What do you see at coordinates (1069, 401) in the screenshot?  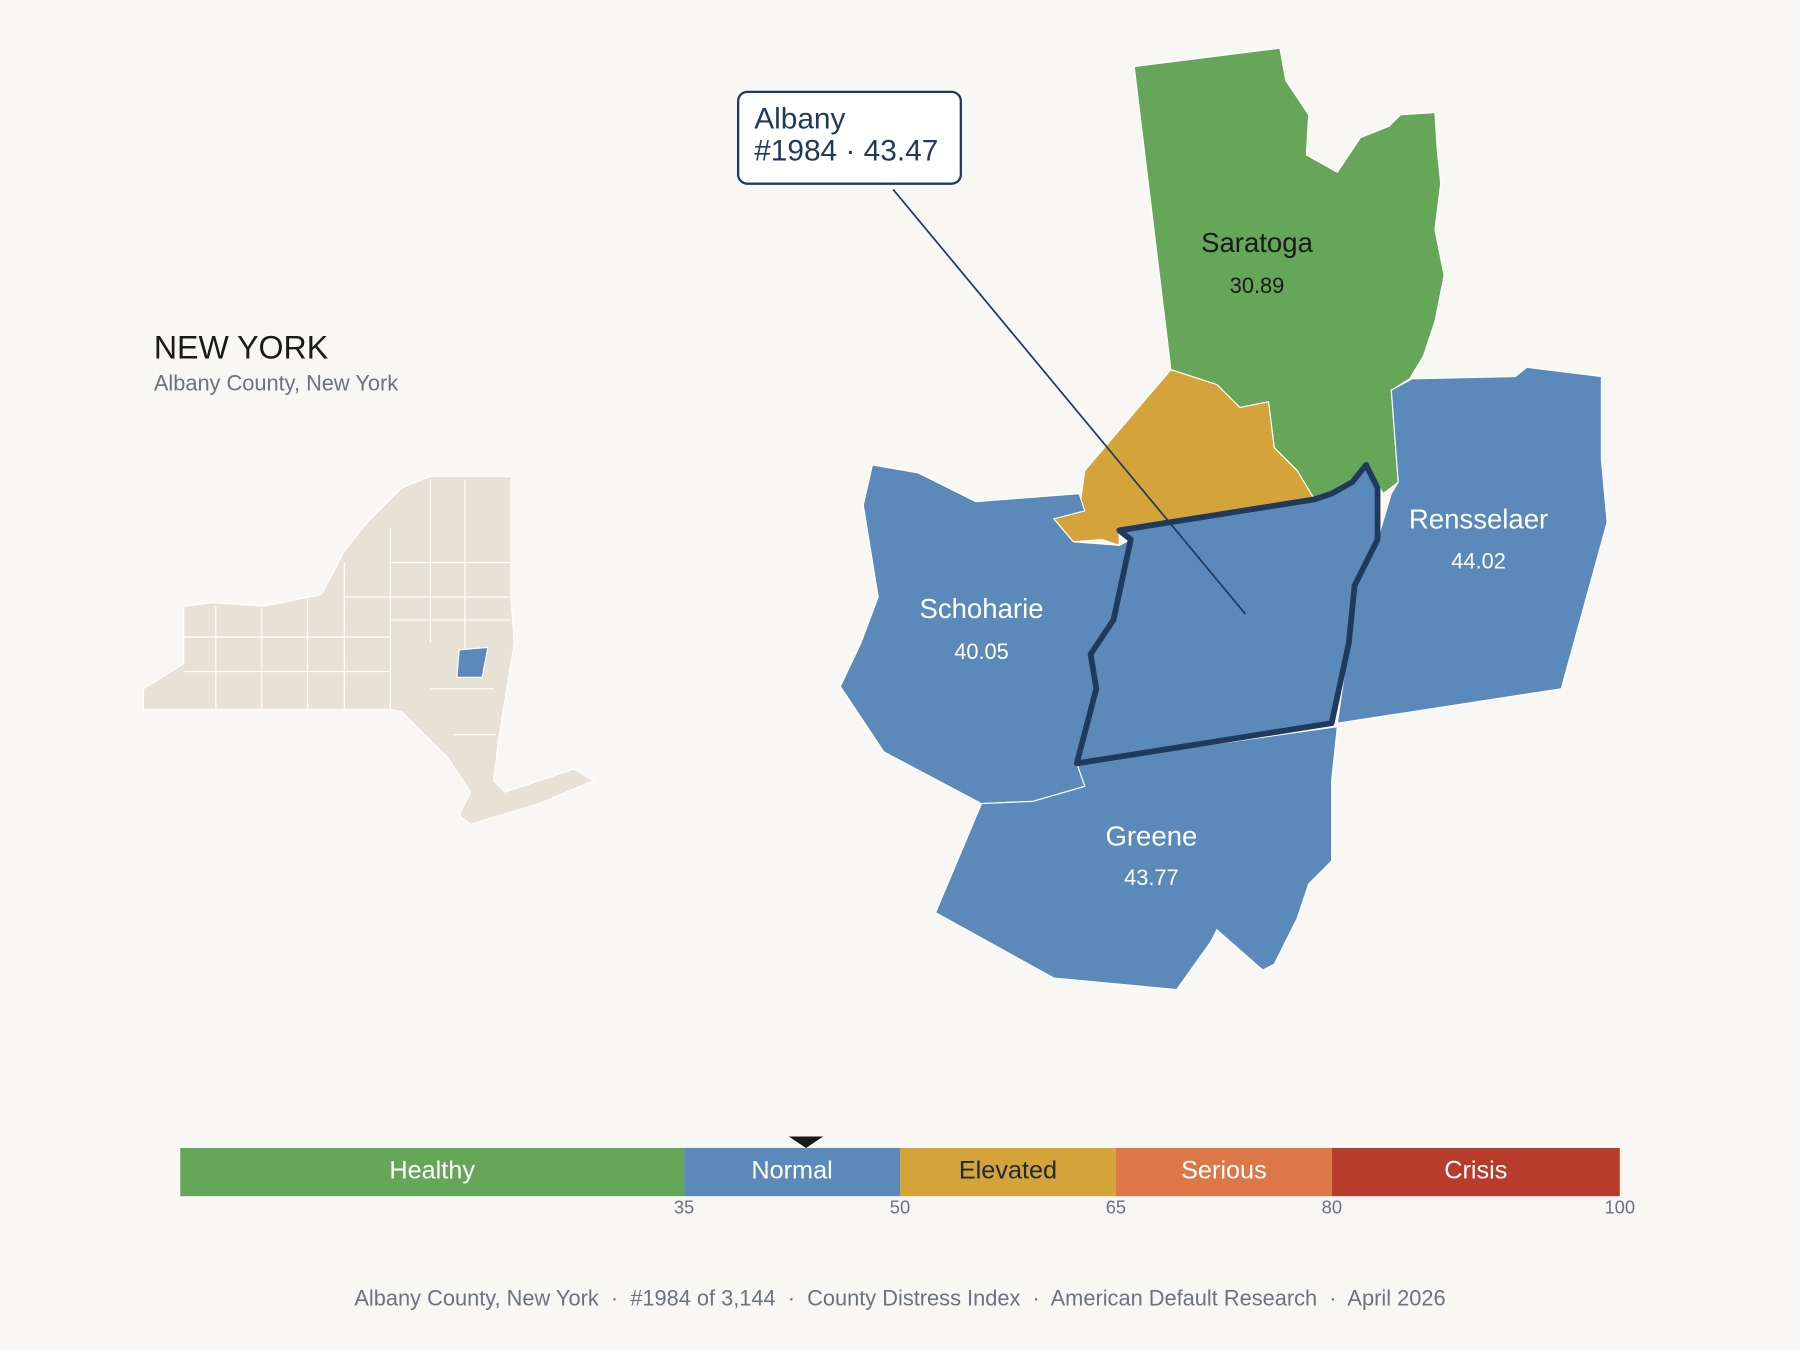 I see `callout-leader` at bounding box center [1069, 401].